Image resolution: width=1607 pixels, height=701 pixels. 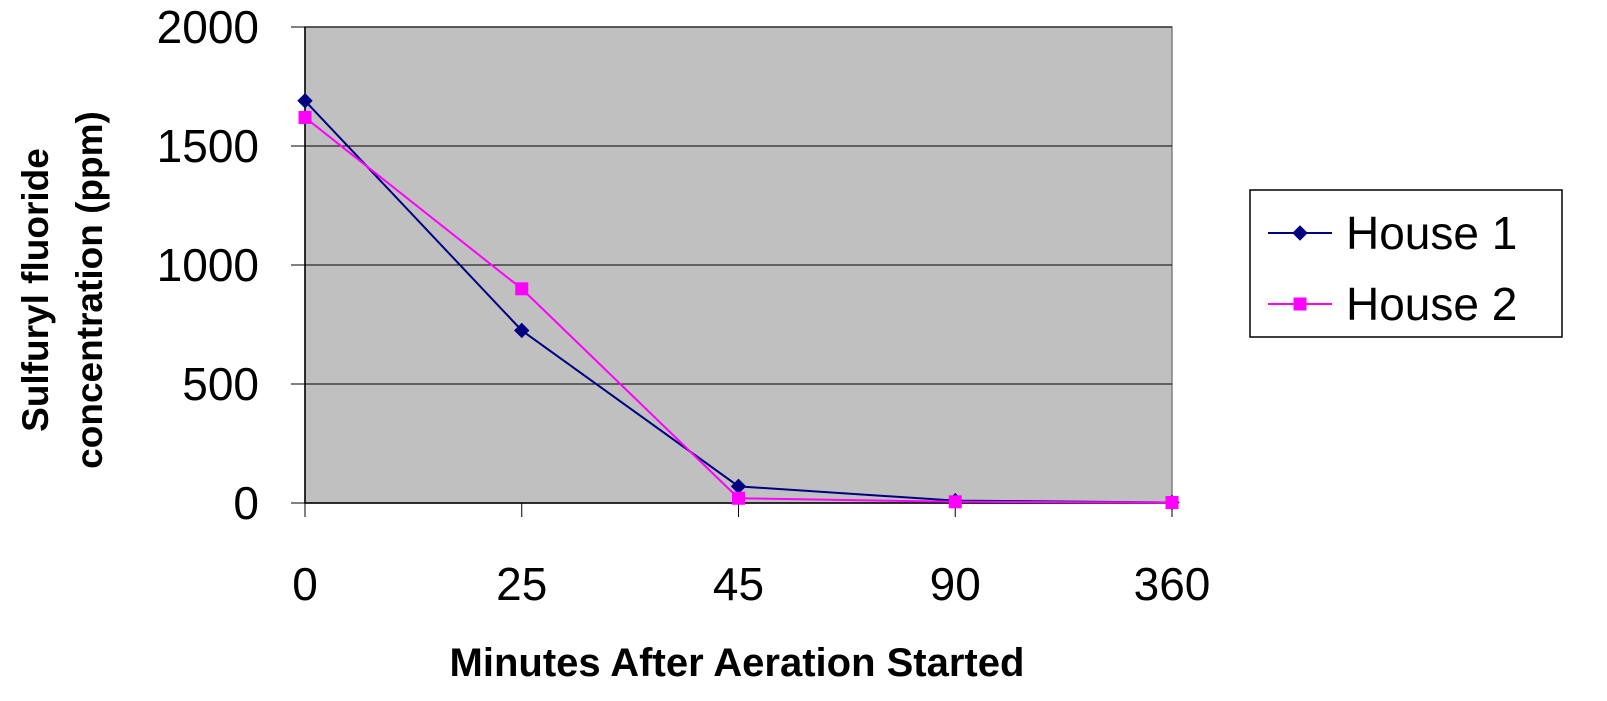 I want to click on legend-entry-1: House 1, so click(x=1392, y=233).